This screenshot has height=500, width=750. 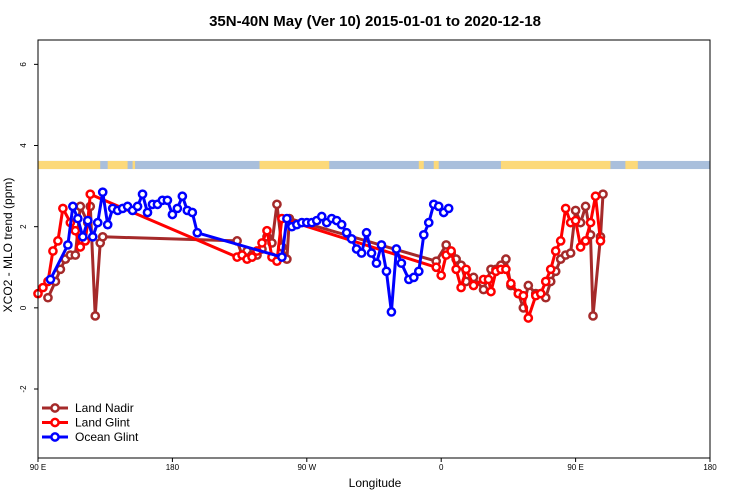 What do you see at coordinates (306, 467) in the screenshot?
I see `x-tick-label-2: 90 W` at bounding box center [306, 467].